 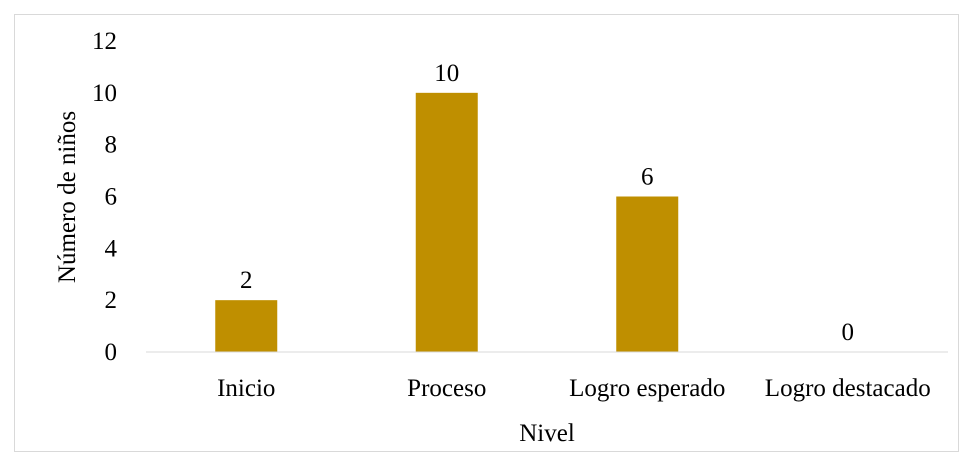 What do you see at coordinates (246, 388) in the screenshot?
I see `category-label: Inicio` at bounding box center [246, 388].